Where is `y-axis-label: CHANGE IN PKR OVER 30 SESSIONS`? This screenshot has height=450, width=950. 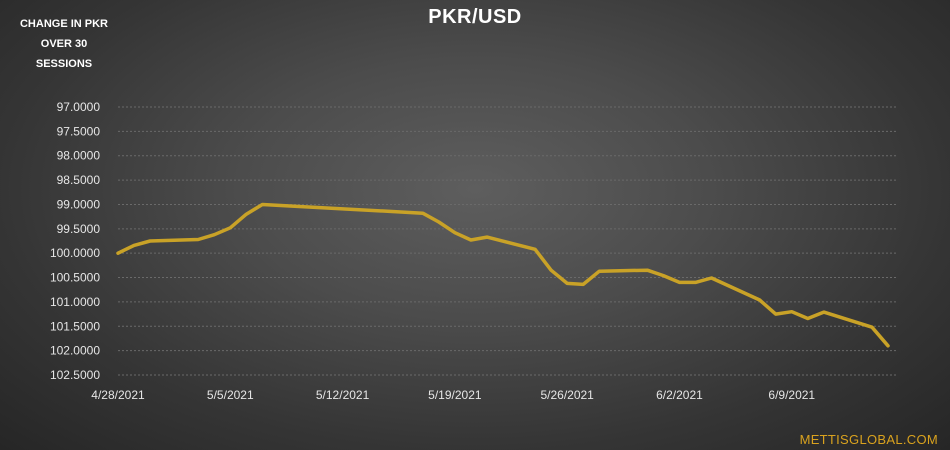
y-axis-label: CHANGE IN PKR OVER 30 SESSIONS is located at coordinates (63, 44).